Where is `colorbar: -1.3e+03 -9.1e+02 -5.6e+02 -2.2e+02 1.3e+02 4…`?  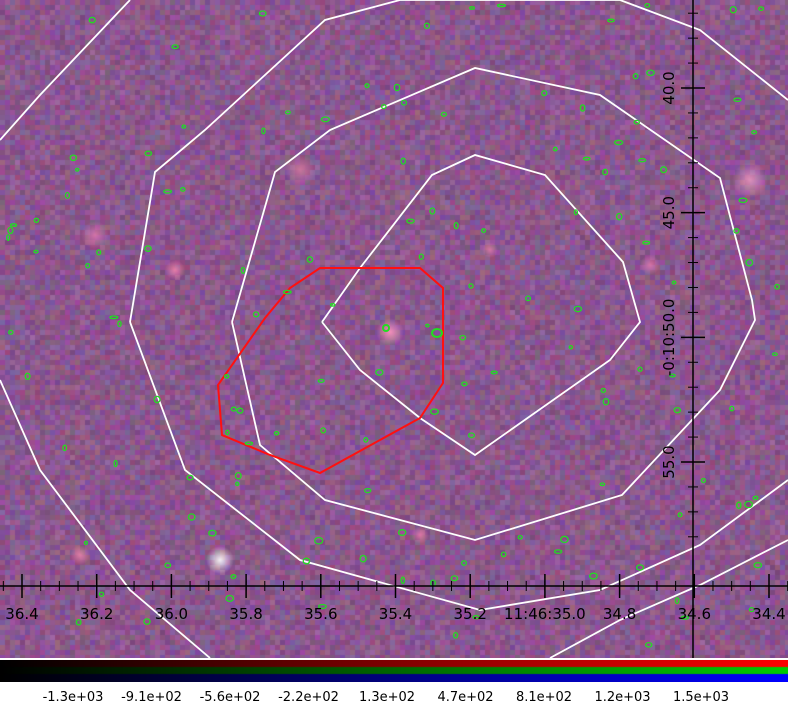 colorbar: -1.3e+03 -9.1e+02 -5.6e+02 -2.2e+02 1.3e+02 4… is located at coordinates (394, 682).